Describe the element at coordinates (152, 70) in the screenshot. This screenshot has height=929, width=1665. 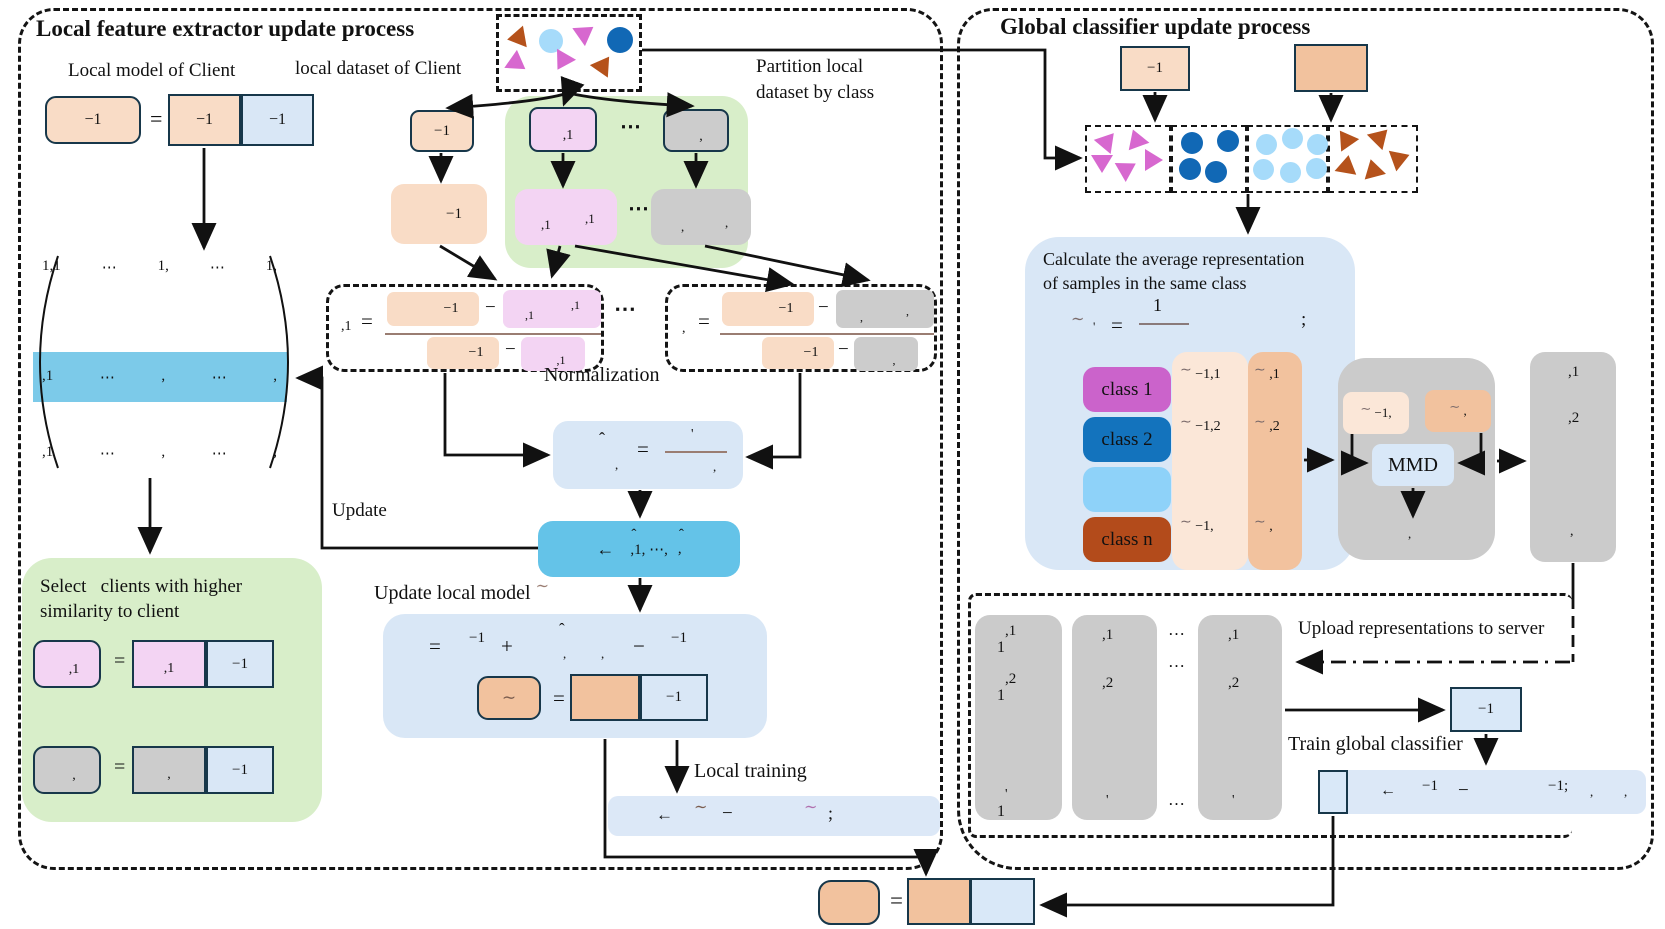
I see `local-model-label: Local model of Client` at that location.